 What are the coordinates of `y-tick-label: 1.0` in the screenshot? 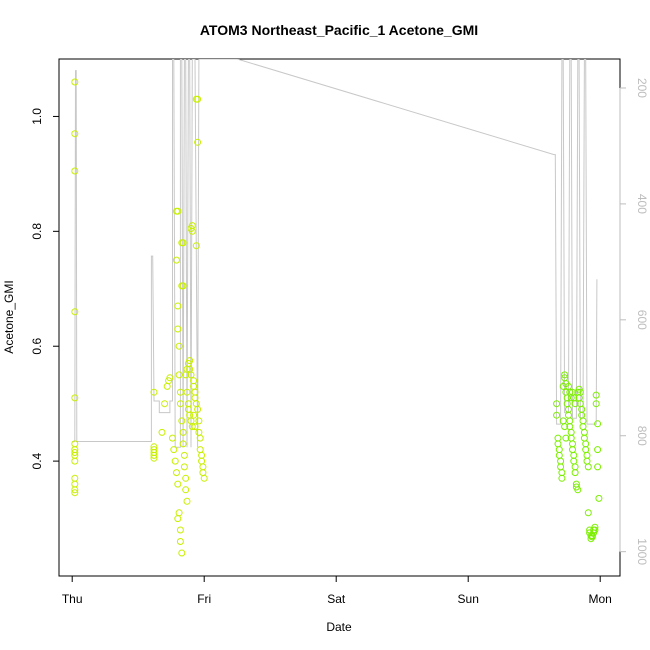 It's located at (37, 116).